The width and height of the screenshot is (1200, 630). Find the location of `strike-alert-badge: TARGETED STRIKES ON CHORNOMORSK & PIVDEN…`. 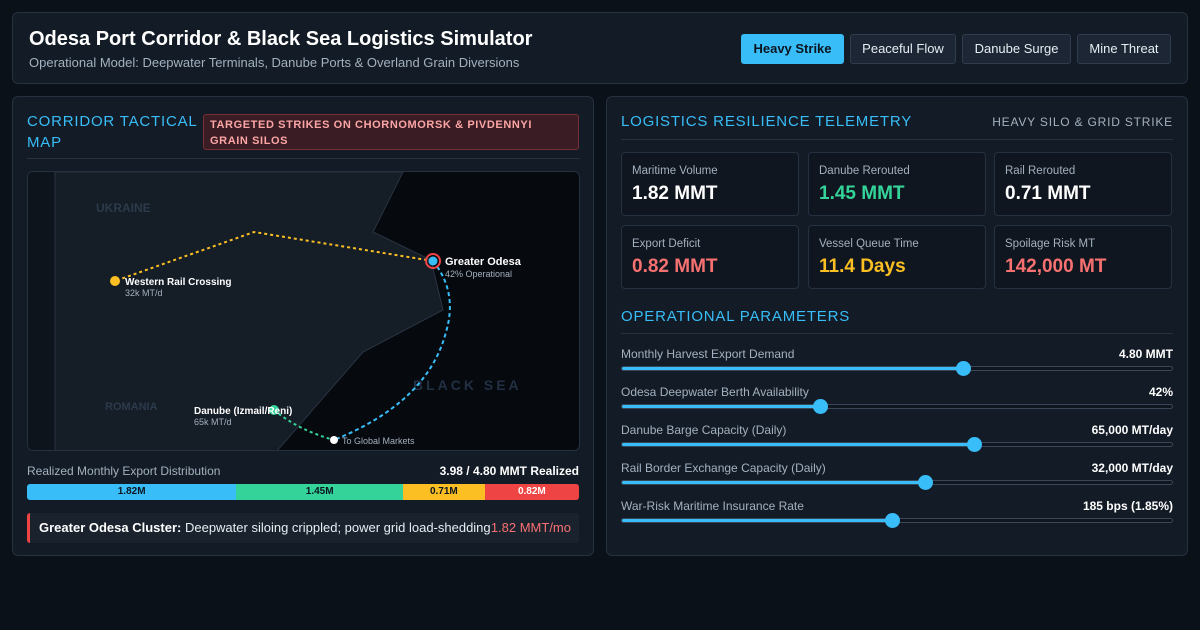

strike-alert-badge: TARGETED STRIKES ON CHORNOMORSK & PIVDEN… is located at coordinates (391, 132).